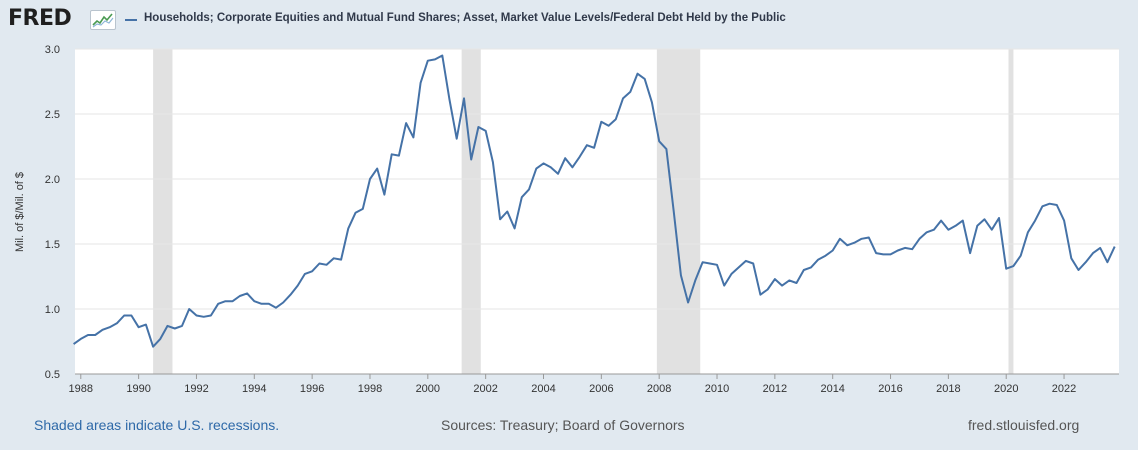  What do you see at coordinates (40, 18) in the screenshot?
I see `fred-logo: FRED` at bounding box center [40, 18].